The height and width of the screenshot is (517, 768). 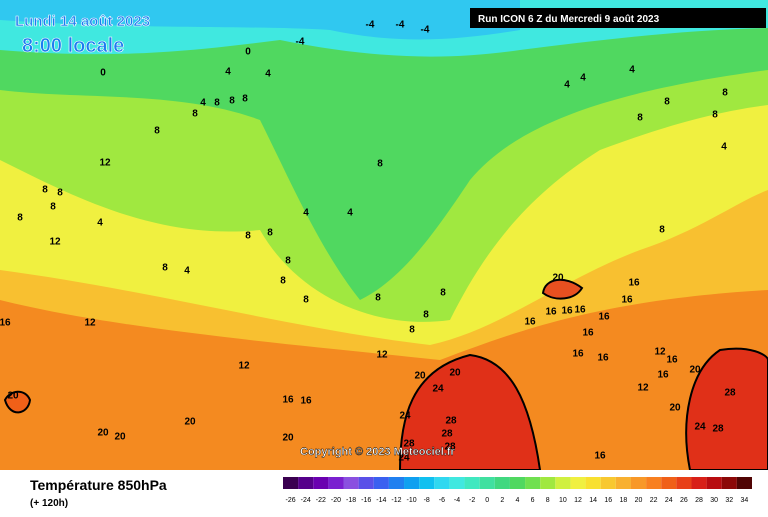 I want to click on legend-label: 4, so click(x=518, y=500).